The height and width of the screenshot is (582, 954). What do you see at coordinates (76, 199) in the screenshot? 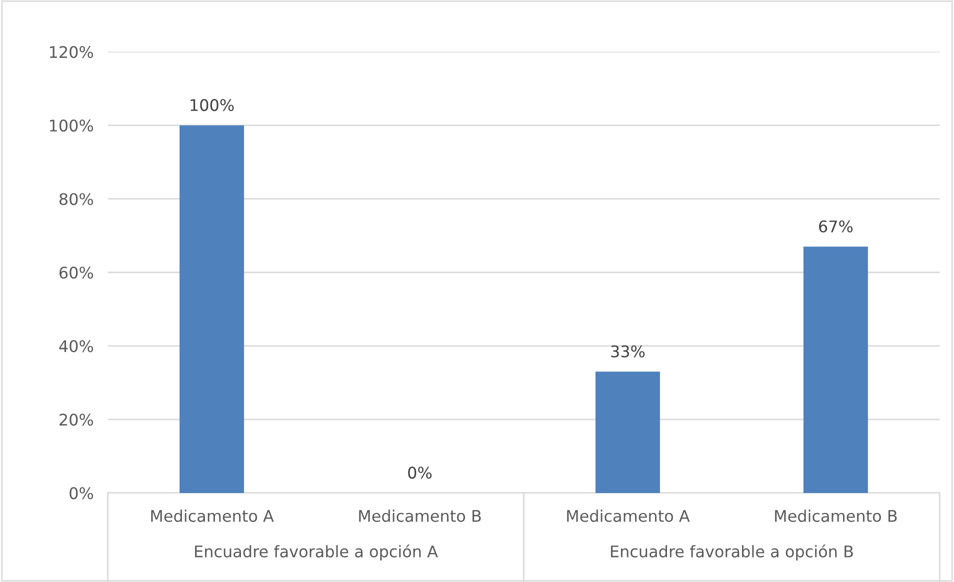
I see `y-tick-label: 80%` at bounding box center [76, 199].